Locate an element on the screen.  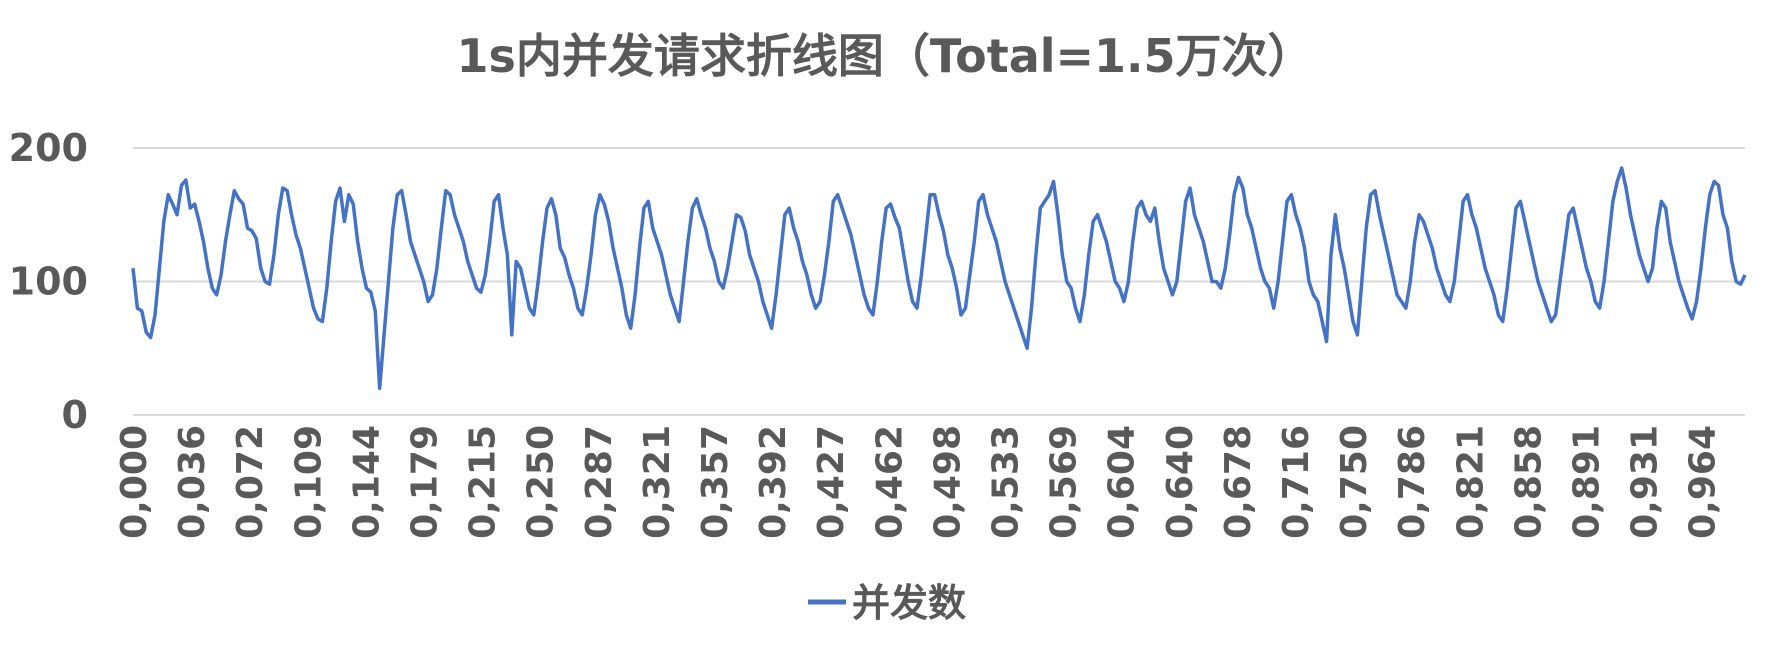
y-tick-label: 0 is located at coordinates (75, 415).